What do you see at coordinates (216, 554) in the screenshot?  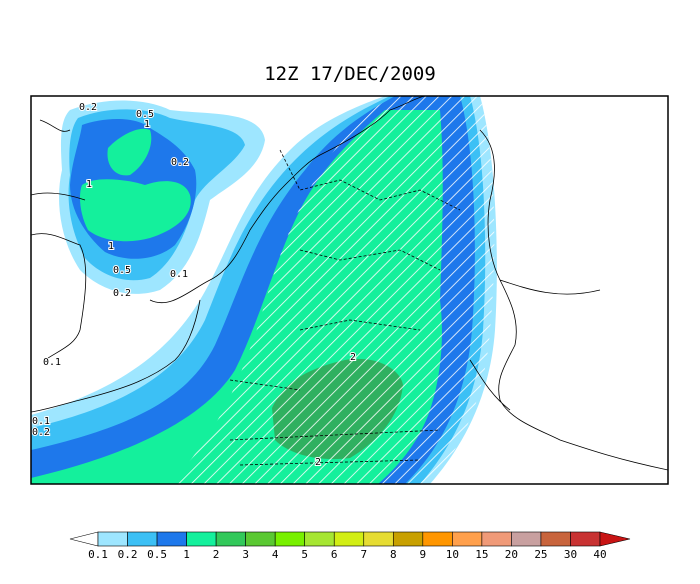 I see `colorbar-label: 2` at bounding box center [216, 554].